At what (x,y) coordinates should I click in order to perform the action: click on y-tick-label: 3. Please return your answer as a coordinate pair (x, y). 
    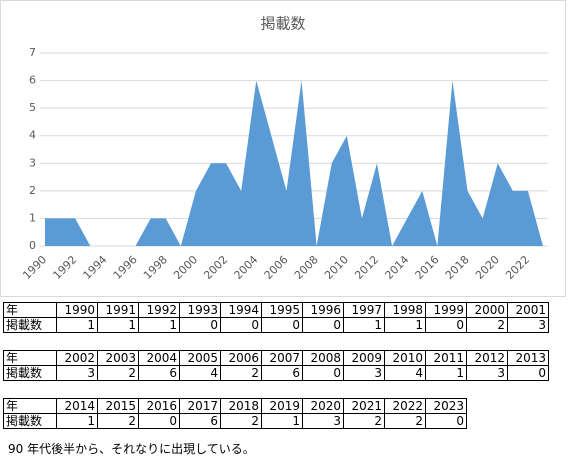
    Looking at the image, I should click on (32, 162).